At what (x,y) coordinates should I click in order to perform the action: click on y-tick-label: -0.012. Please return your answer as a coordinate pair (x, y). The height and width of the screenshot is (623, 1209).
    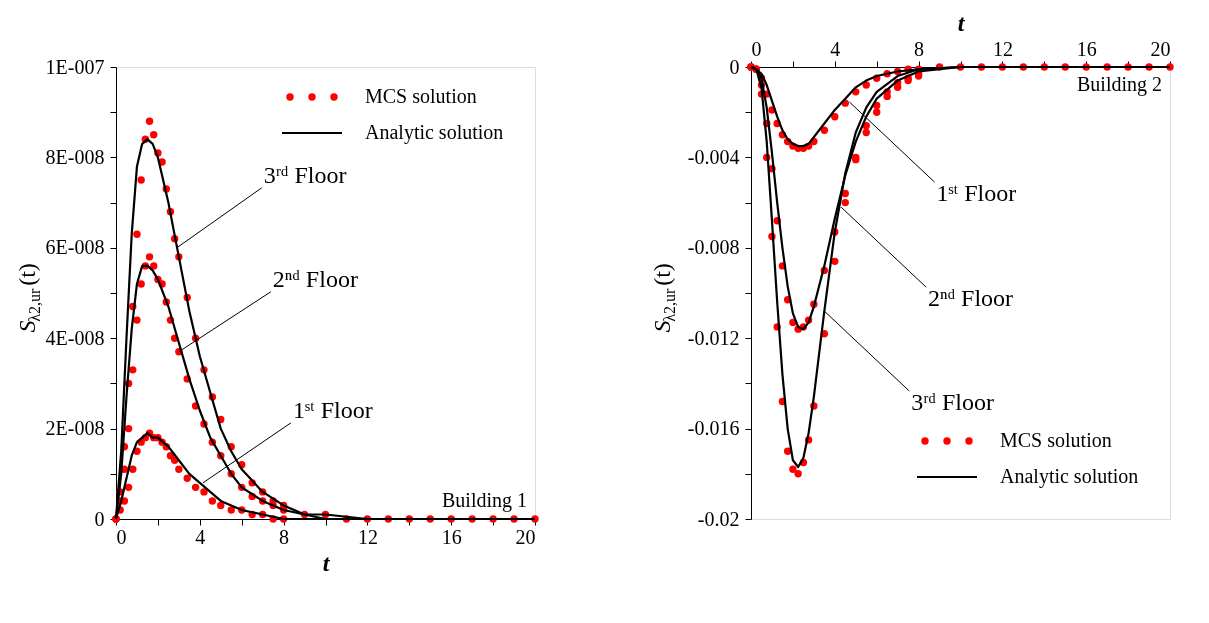
    Looking at the image, I should click on (713, 337).